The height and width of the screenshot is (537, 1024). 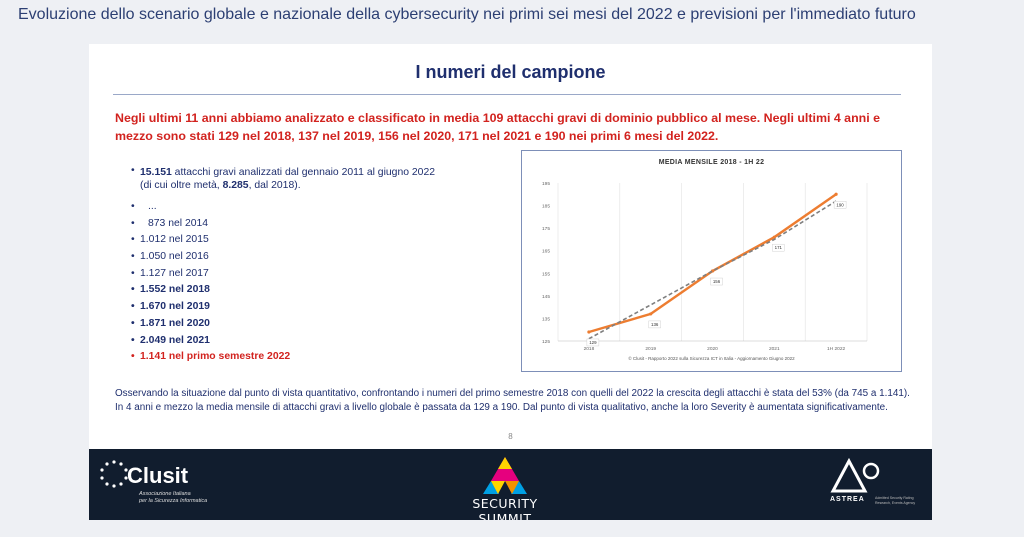 I want to click on summit-wordmark: SECURITY SUMMIT, so click(x=505, y=508).